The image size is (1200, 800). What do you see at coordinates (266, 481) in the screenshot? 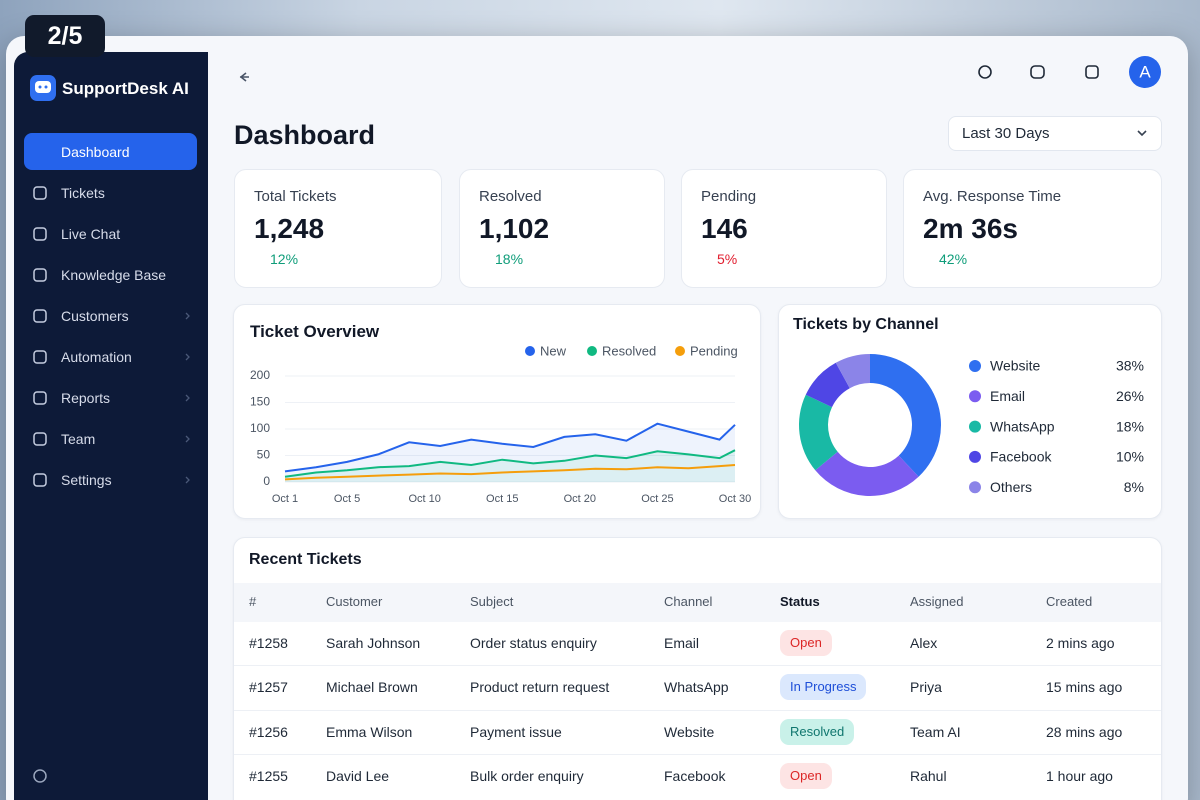
I see `y-tick-label: 0` at bounding box center [266, 481].